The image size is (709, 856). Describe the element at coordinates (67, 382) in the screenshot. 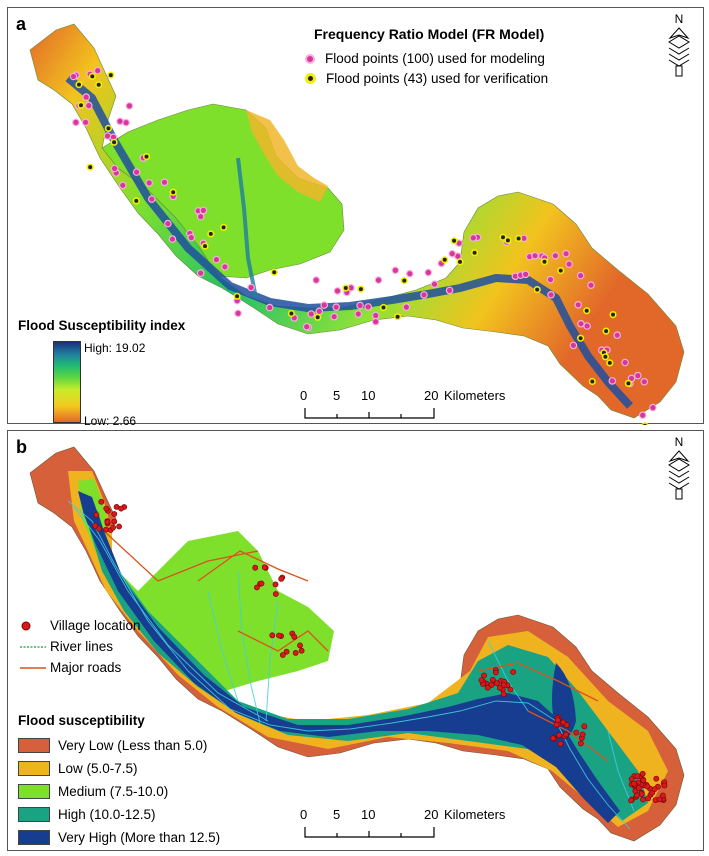

I see `index-color-ramp` at that location.